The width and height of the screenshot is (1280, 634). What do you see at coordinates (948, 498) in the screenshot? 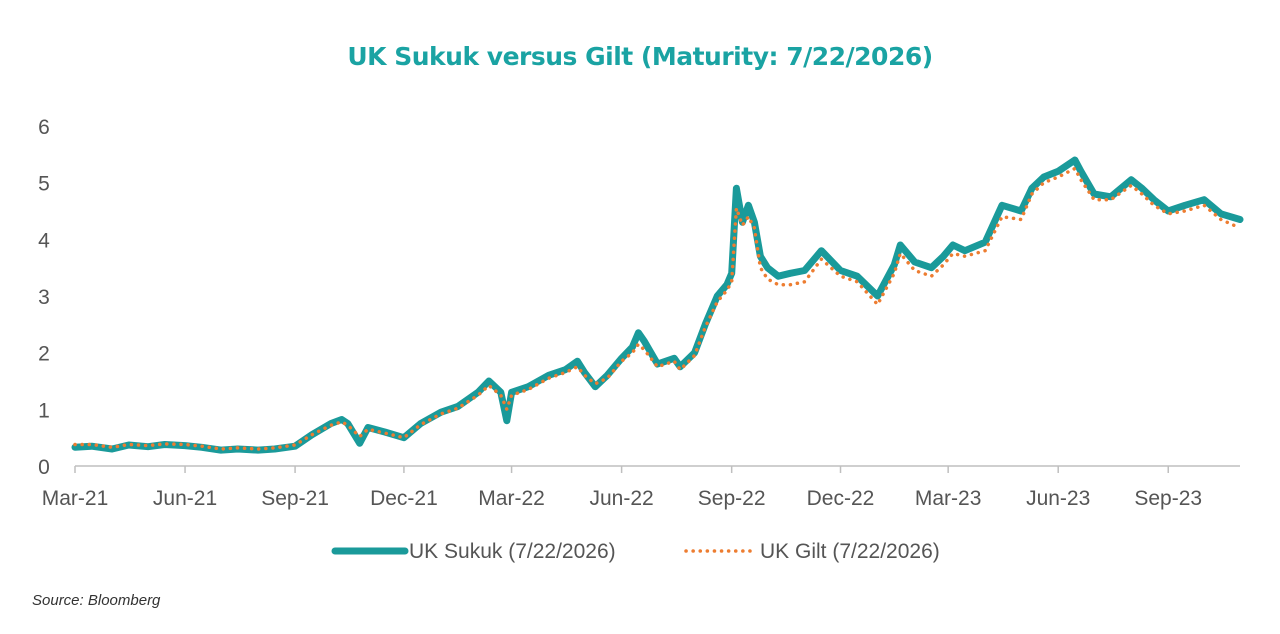
I see `x-tick-label: Mar-23` at bounding box center [948, 498].